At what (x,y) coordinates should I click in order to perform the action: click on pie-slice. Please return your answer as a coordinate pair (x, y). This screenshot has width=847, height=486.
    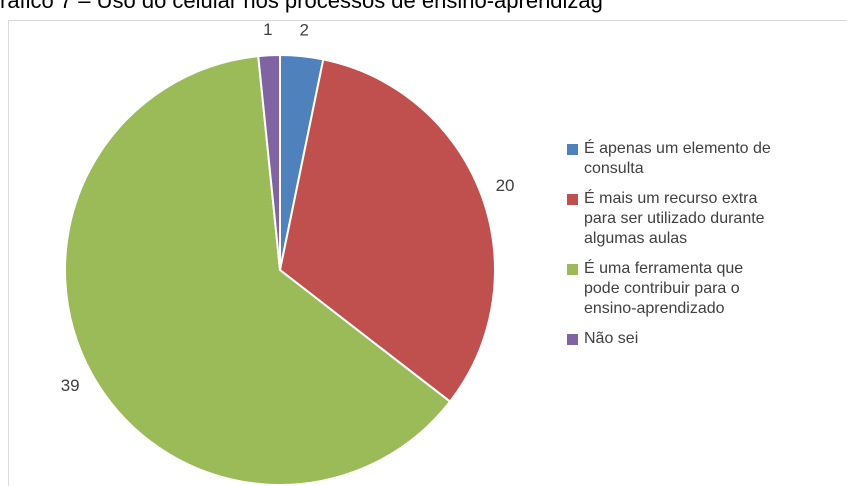
    Looking at the image, I should click on (269, 162).